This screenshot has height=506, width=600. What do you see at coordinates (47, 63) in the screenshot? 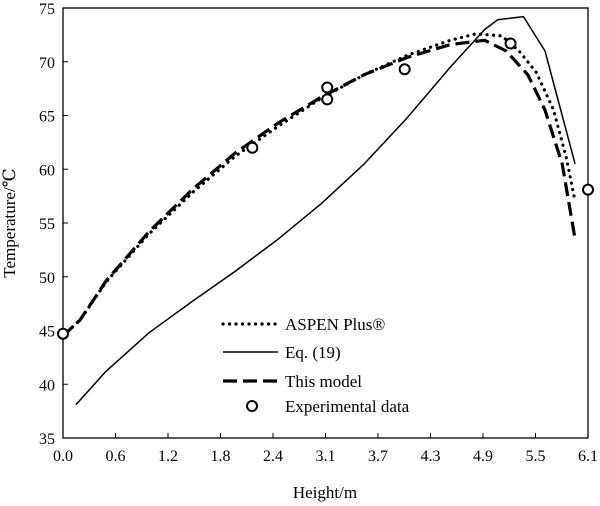
I see `y-tick-label: 70` at bounding box center [47, 63].